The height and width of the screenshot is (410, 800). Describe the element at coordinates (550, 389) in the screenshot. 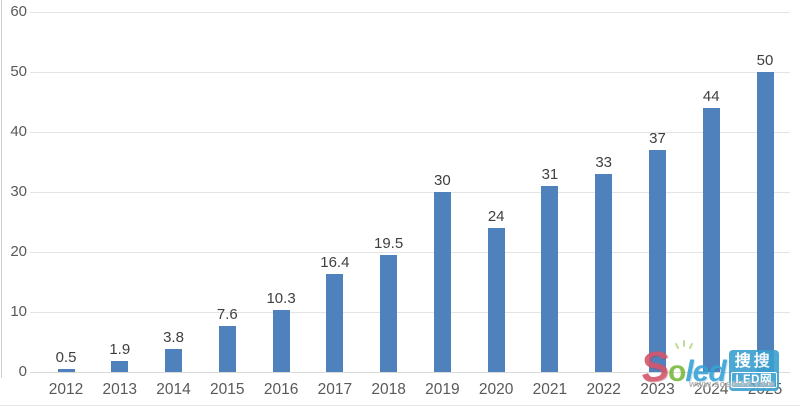

I see `x-tick-label: 2021` at that location.